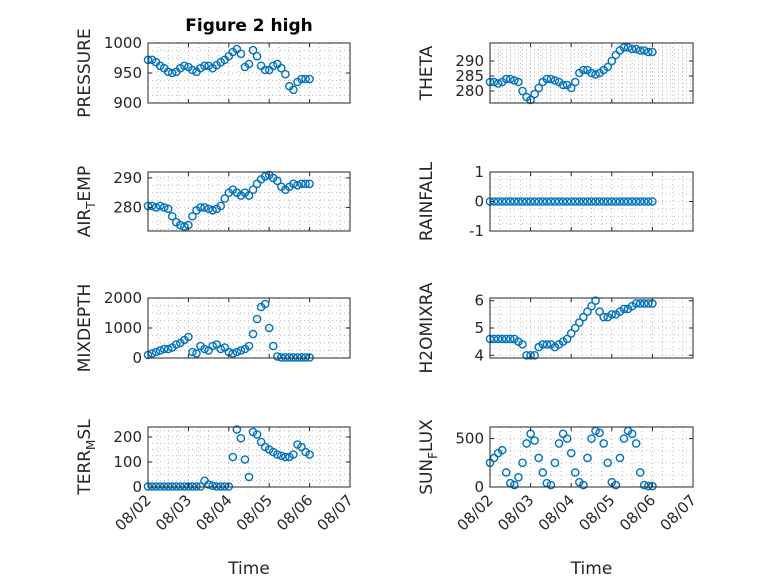 Image resolution: width=778 pixels, height=583 pixels. What do you see at coordinates (123, 298) in the screenshot?
I see `y-tick-label: 2000` at bounding box center [123, 298].